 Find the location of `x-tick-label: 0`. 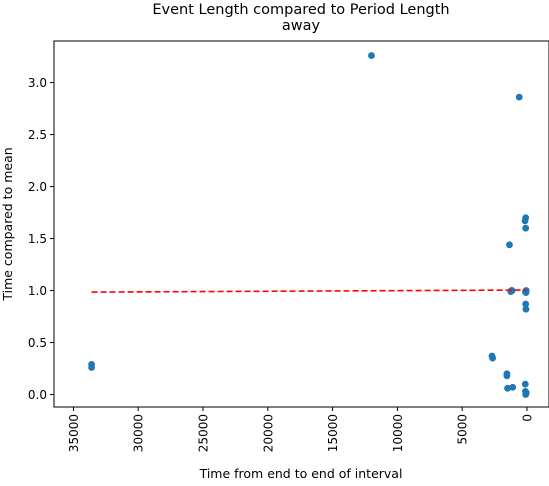

x-tick-label: 0 is located at coordinates (527, 418).